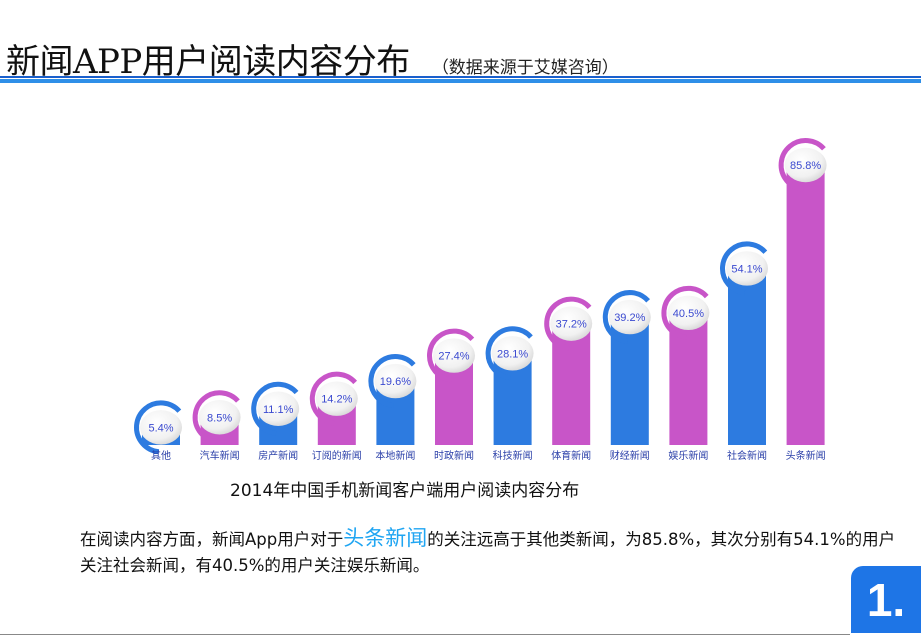  I want to click on data-label: 11.1%, so click(278, 410).